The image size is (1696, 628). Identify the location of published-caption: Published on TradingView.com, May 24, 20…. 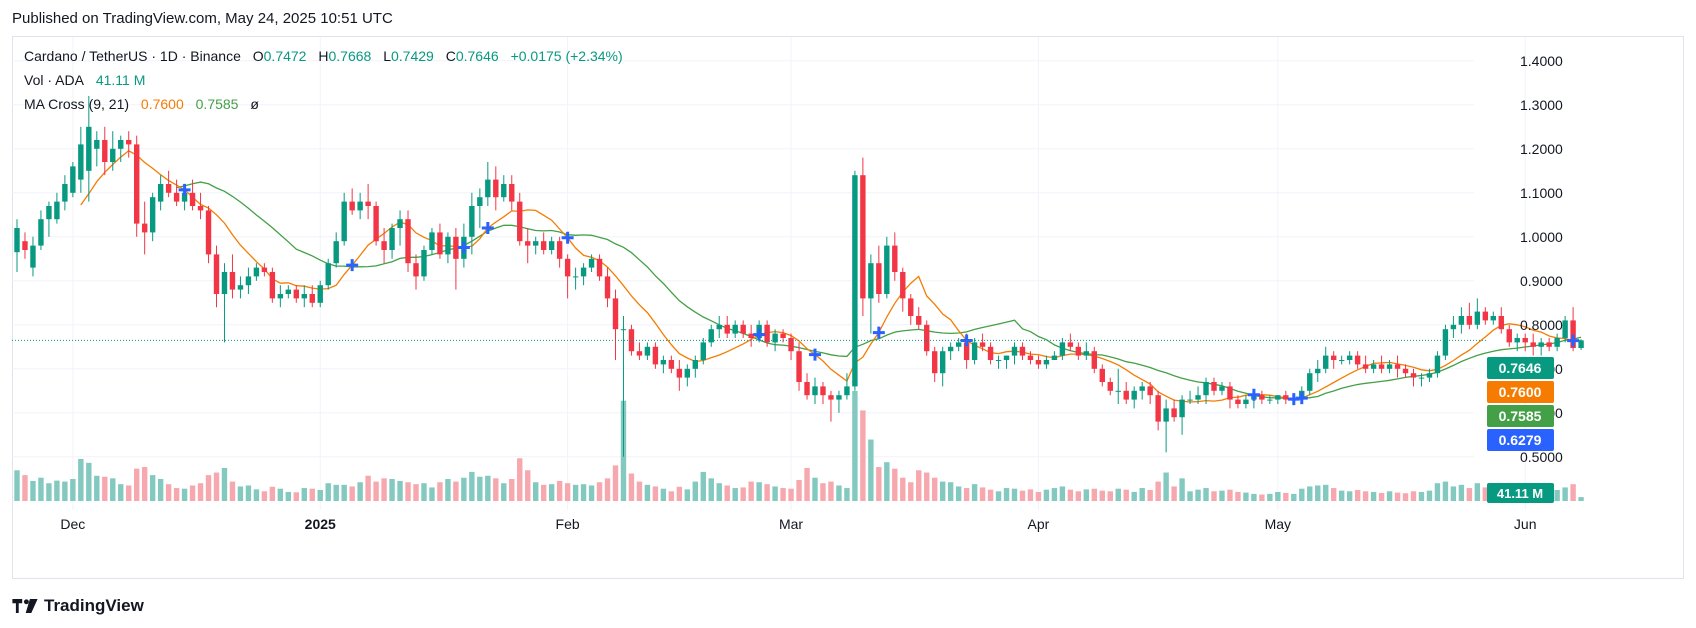
(202, 18).